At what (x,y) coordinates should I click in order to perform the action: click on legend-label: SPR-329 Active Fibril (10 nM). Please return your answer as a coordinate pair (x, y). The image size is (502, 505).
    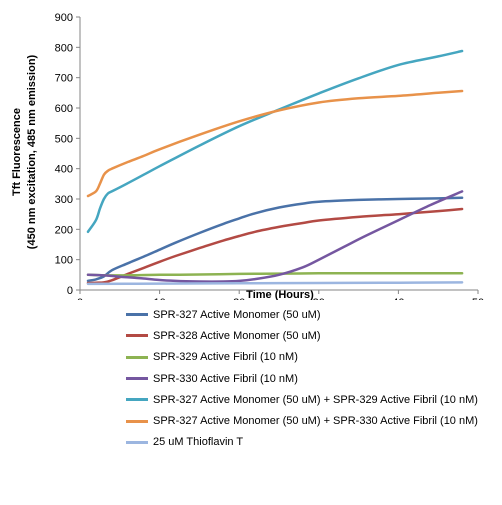
    Looking at the image, I should click on (225, 357).